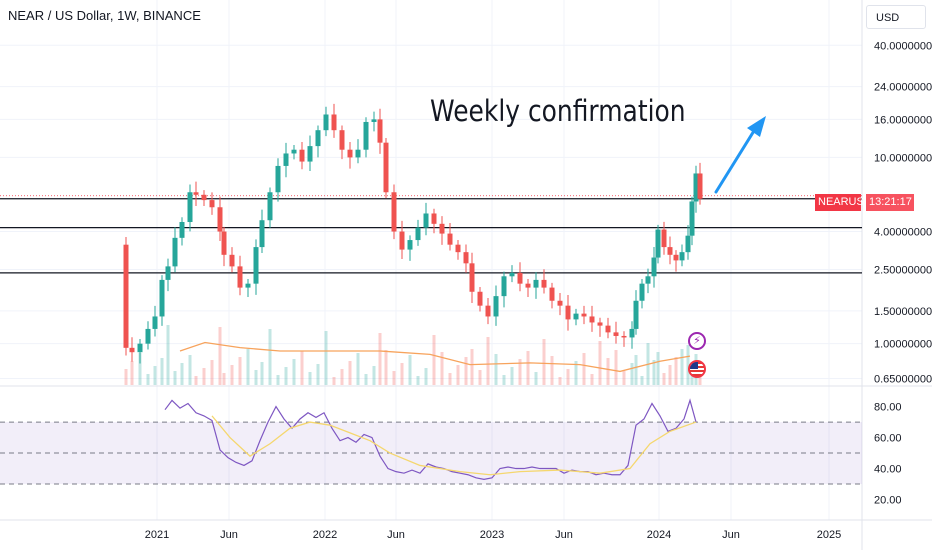 This screenshot has width=932, height=550. What do you see at coordinates (697, 369) in the screenshot?
I see `us-flag-icon` at bounding box center [697, 369].